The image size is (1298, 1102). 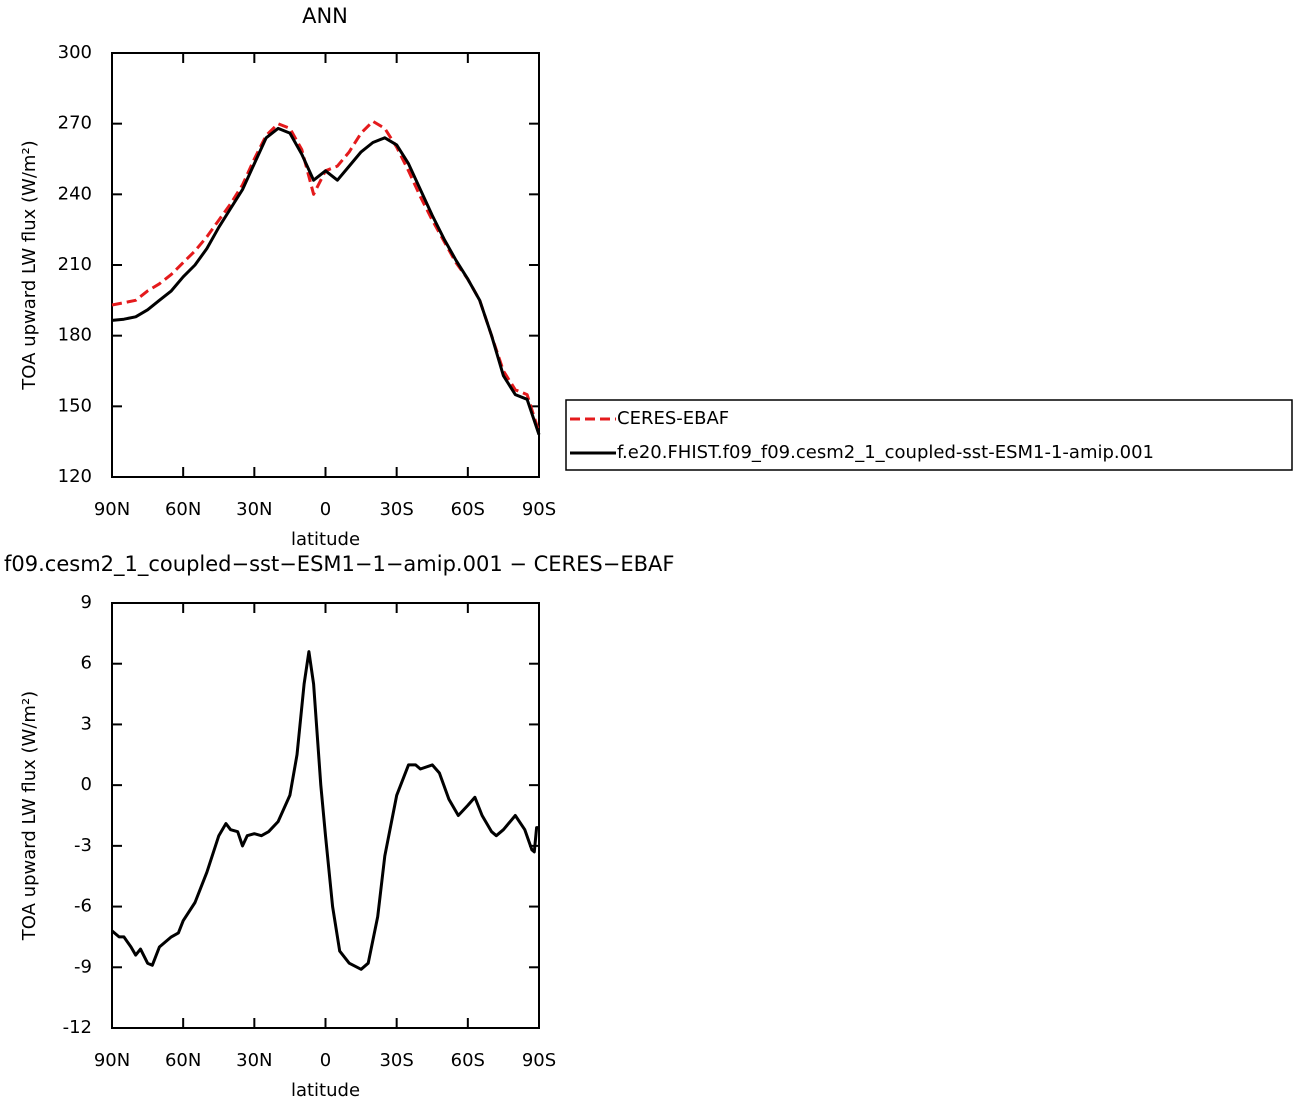 What do you see at coordinates (83, 845) in the screenshot?
I see `y-tick-label: -3` at bounding box center [83, 845].